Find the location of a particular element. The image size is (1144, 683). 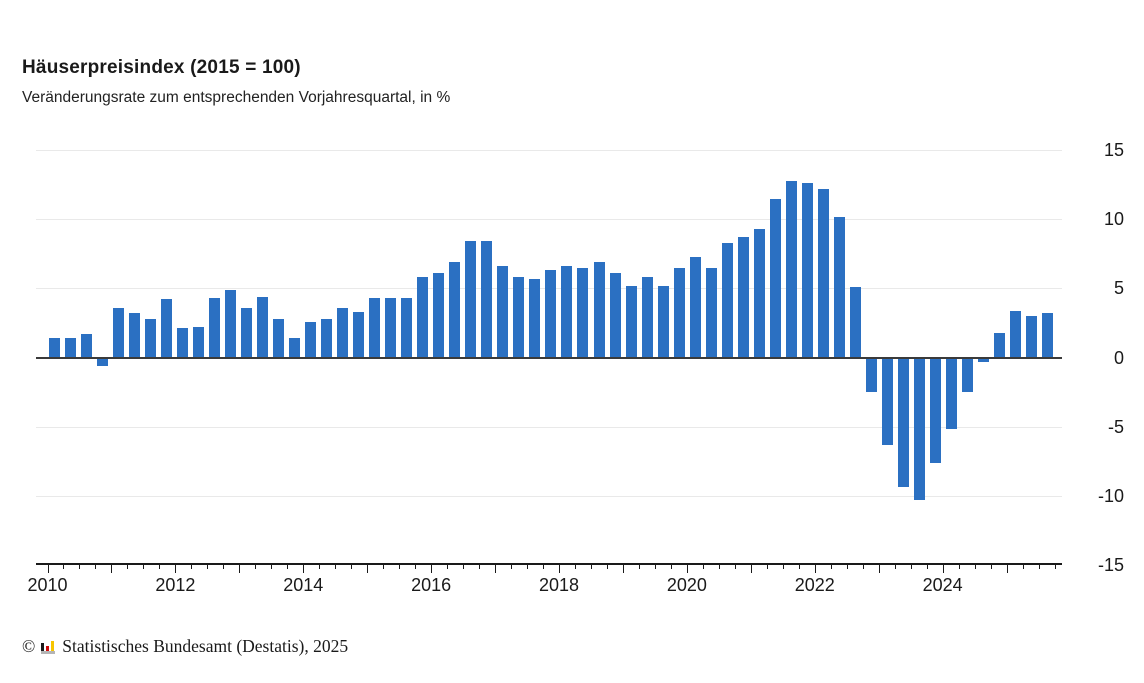

y-axis-label: -5 is located at coordinates (1115, 426).